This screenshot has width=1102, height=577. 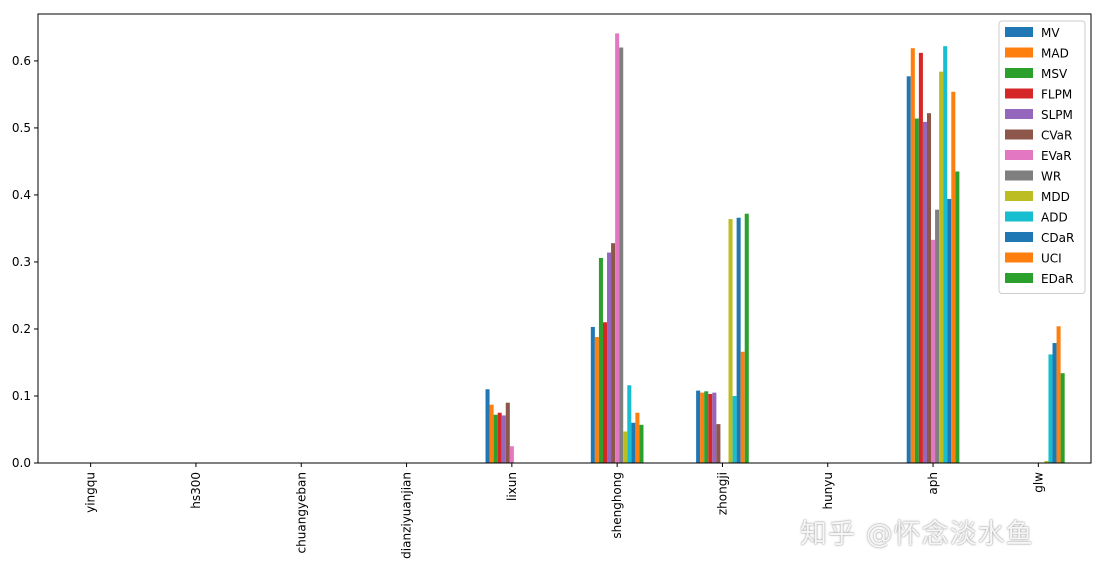 What do you see at coordinates (953, 277) in the screenshot?
I see `bar-uci-aph` at bounding box center [953, 277].